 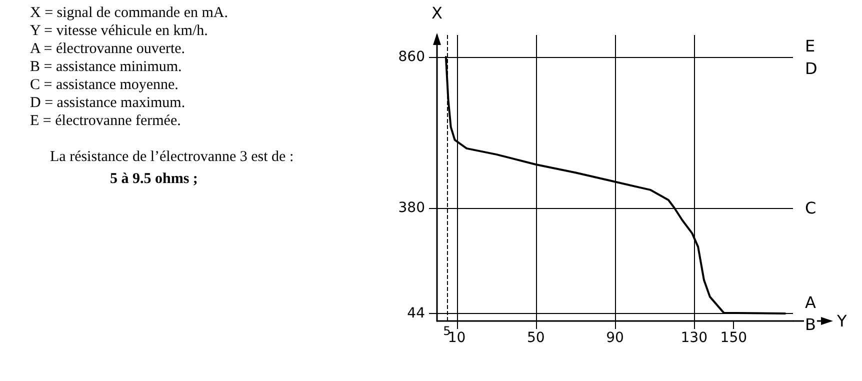 I want to click on text: Y = vitesse véhicule en km/h., so click(x=119, y=31).